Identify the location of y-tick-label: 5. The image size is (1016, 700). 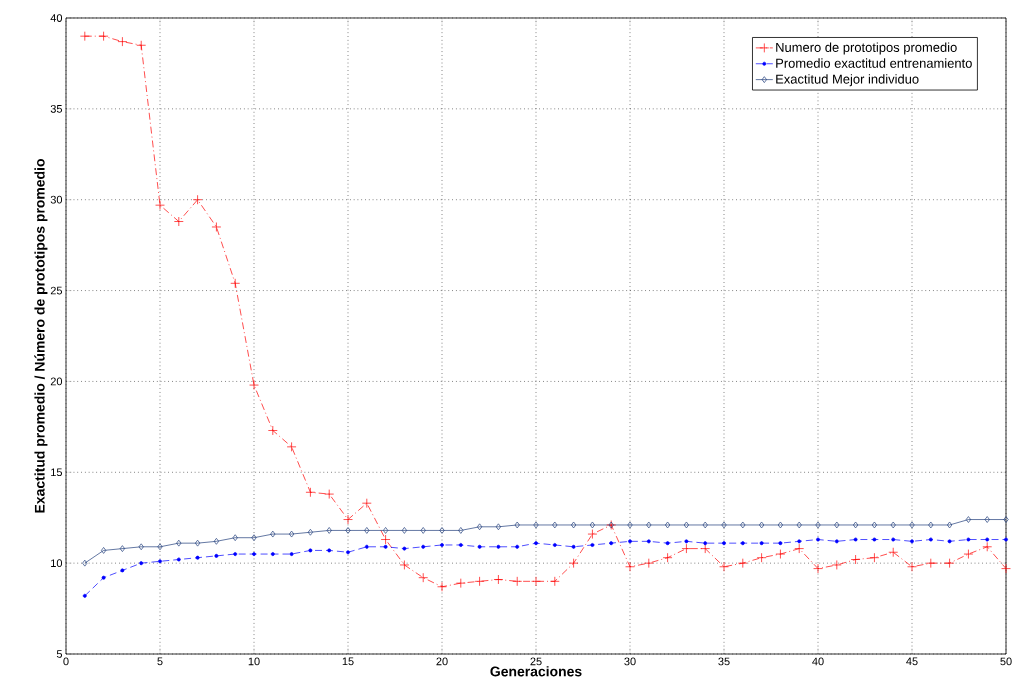
(59, 654).